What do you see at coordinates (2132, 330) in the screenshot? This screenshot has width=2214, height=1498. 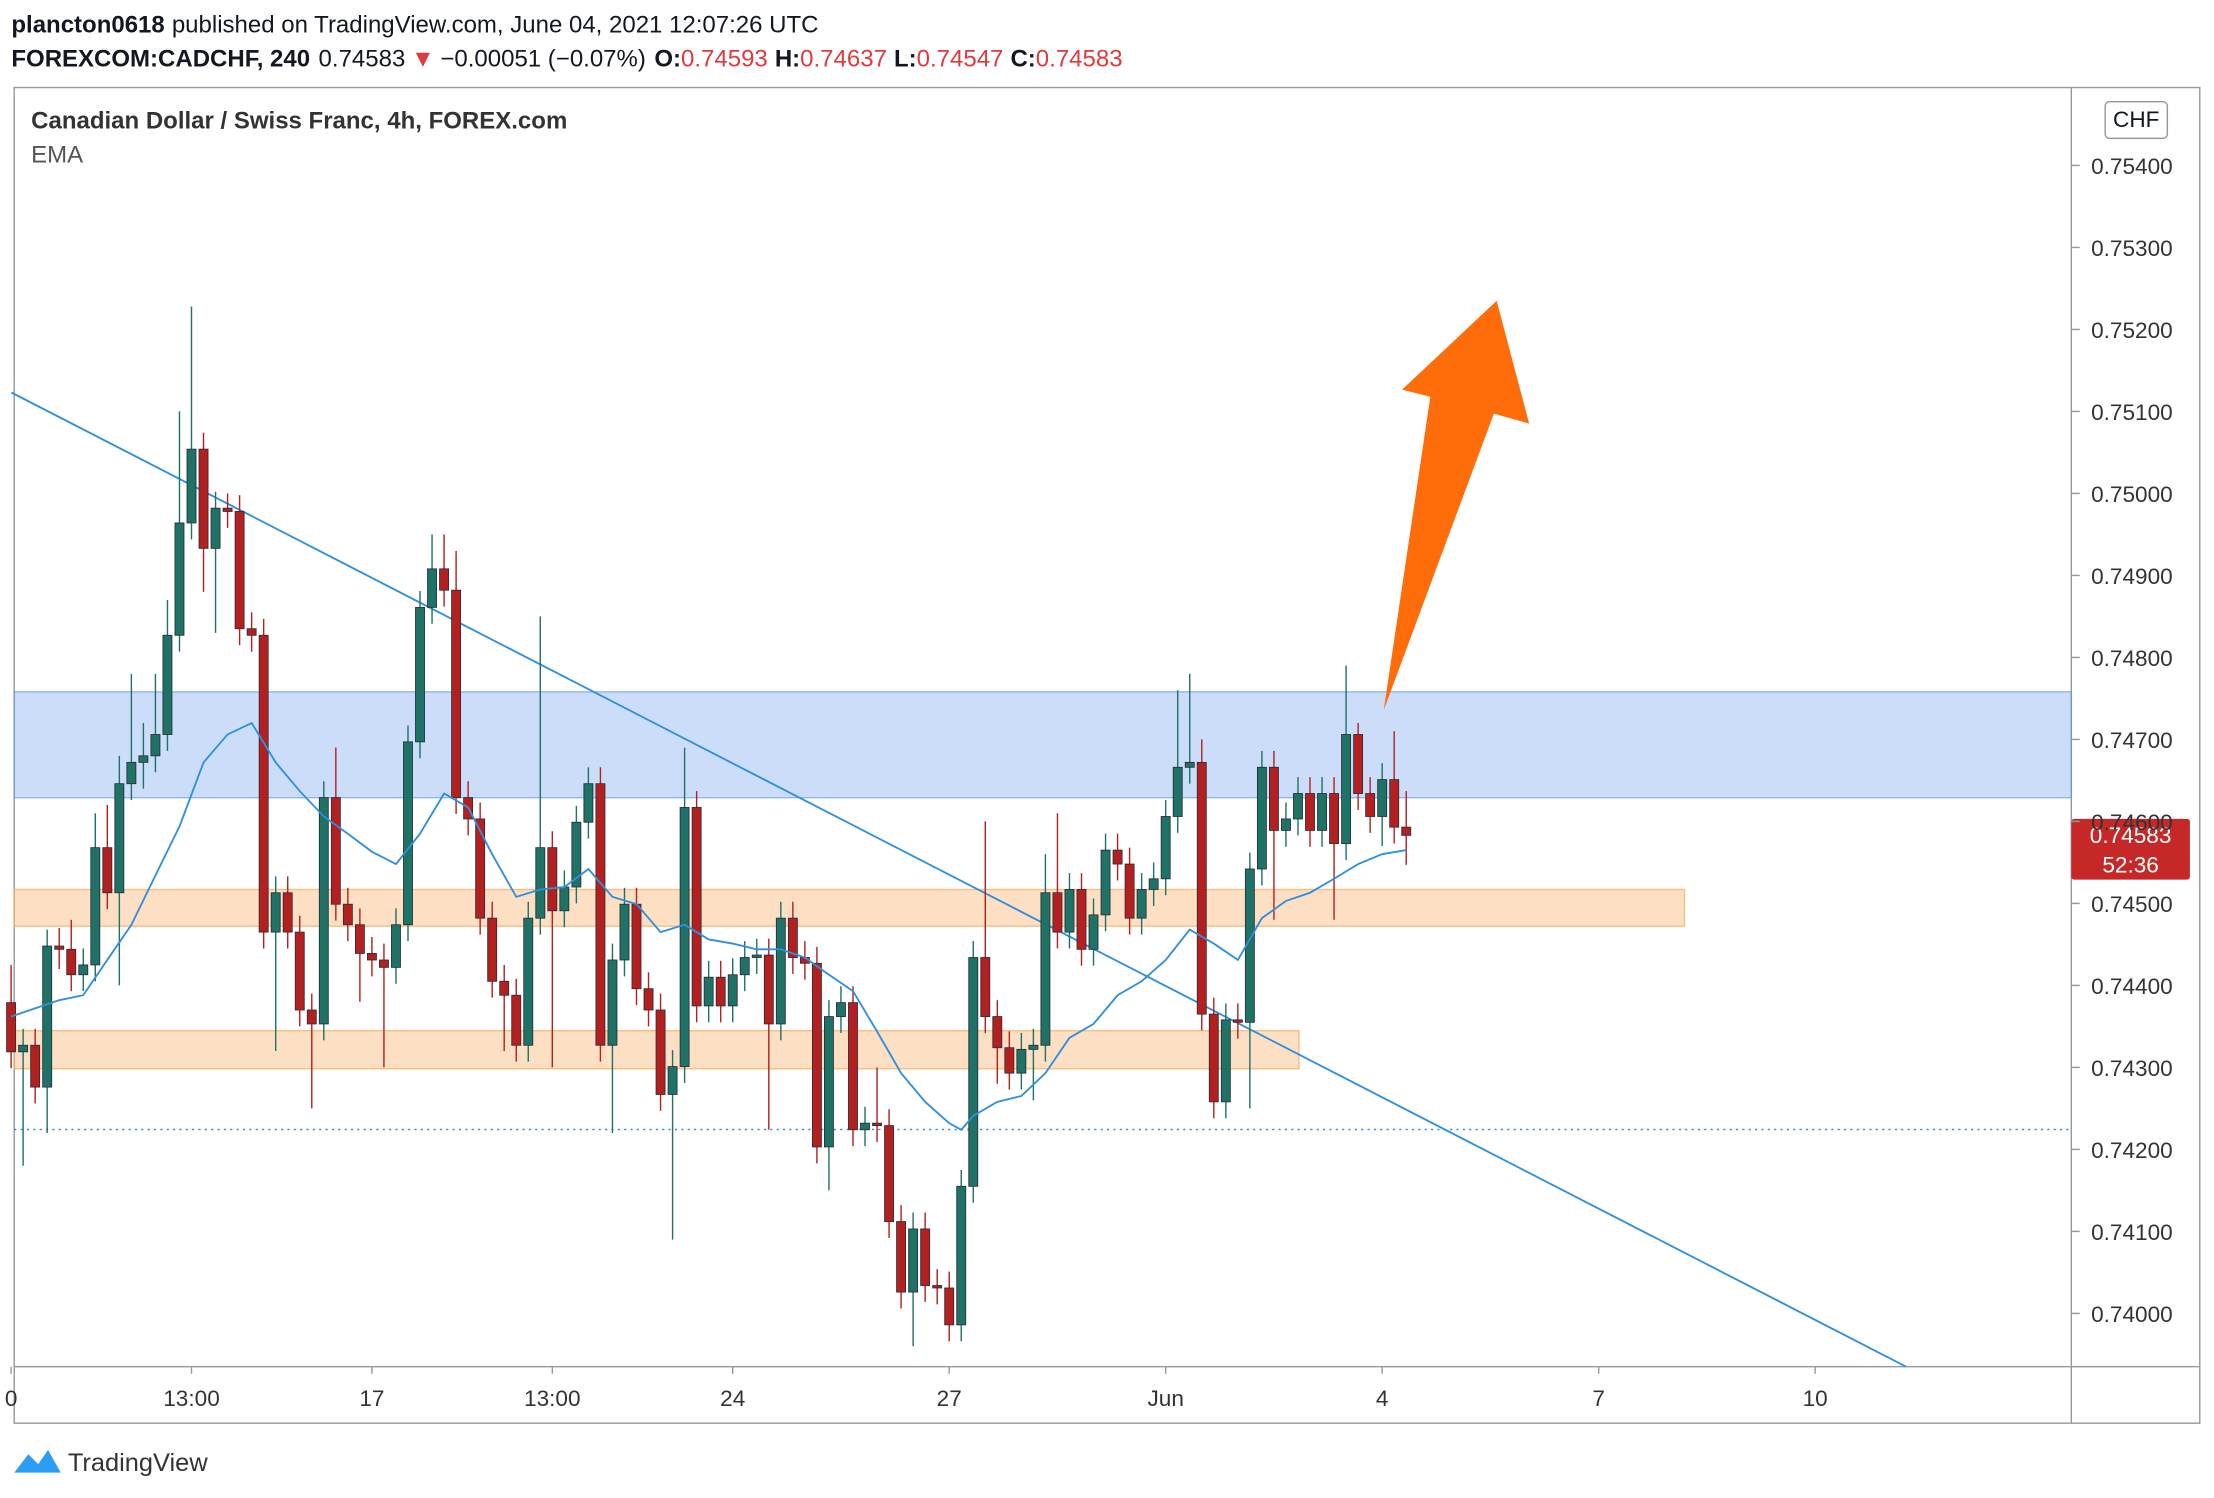 I see `y-tick-label: 0.75200` at bounding box center [2132, 330].